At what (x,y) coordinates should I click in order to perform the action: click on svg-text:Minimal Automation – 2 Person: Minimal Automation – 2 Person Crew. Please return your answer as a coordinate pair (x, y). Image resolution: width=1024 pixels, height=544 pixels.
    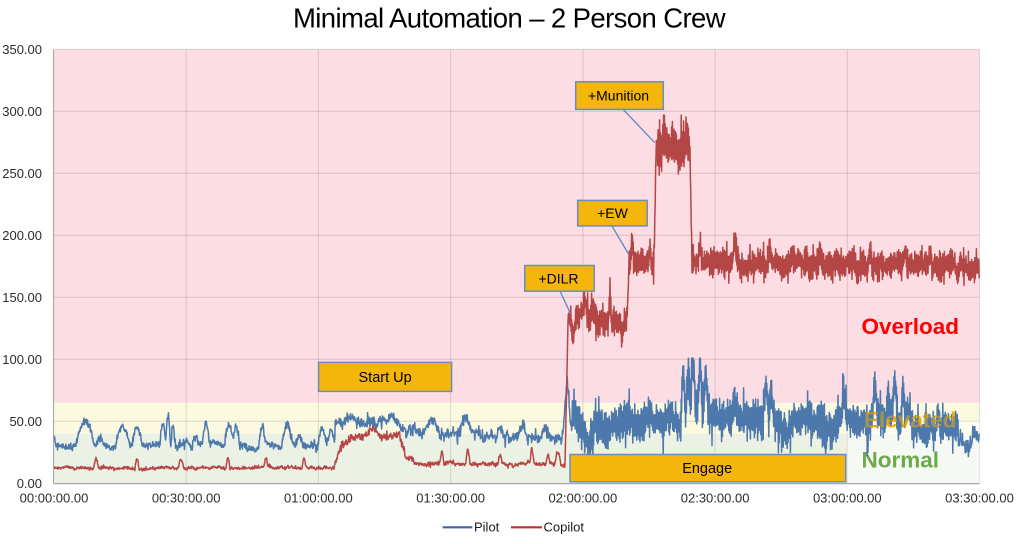
    Looking at the image, I should click on (509, 18).